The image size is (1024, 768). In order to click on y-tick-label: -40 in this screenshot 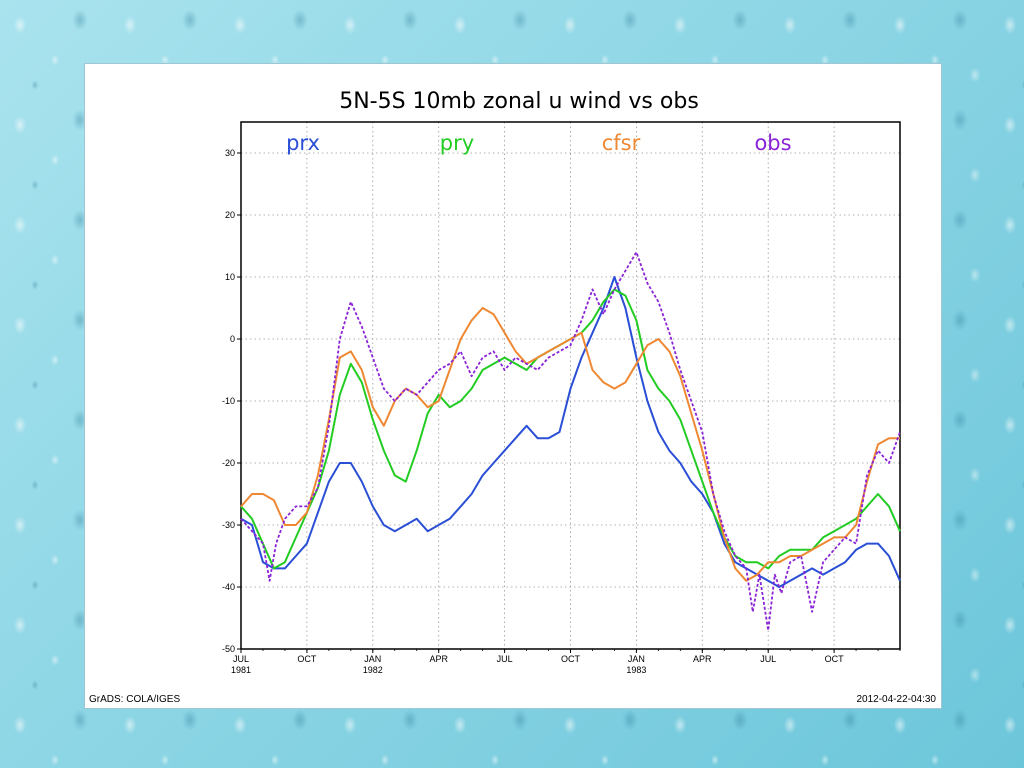, I will do `click(228, 587)`.